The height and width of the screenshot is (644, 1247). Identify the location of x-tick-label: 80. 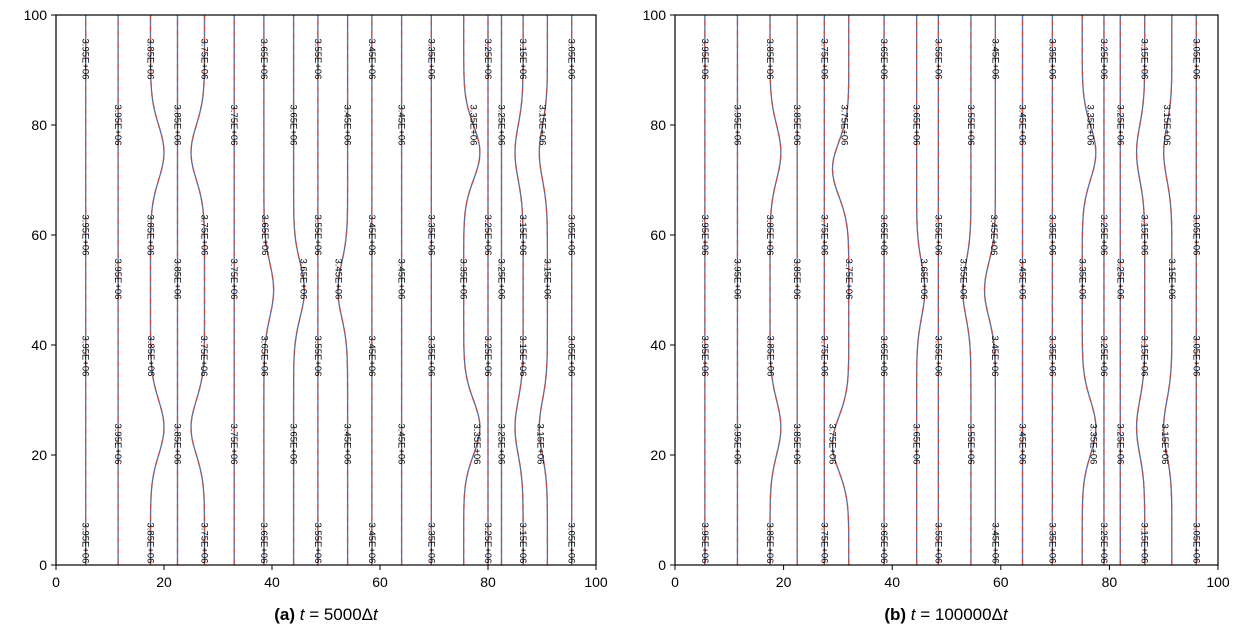
(1110, 582).